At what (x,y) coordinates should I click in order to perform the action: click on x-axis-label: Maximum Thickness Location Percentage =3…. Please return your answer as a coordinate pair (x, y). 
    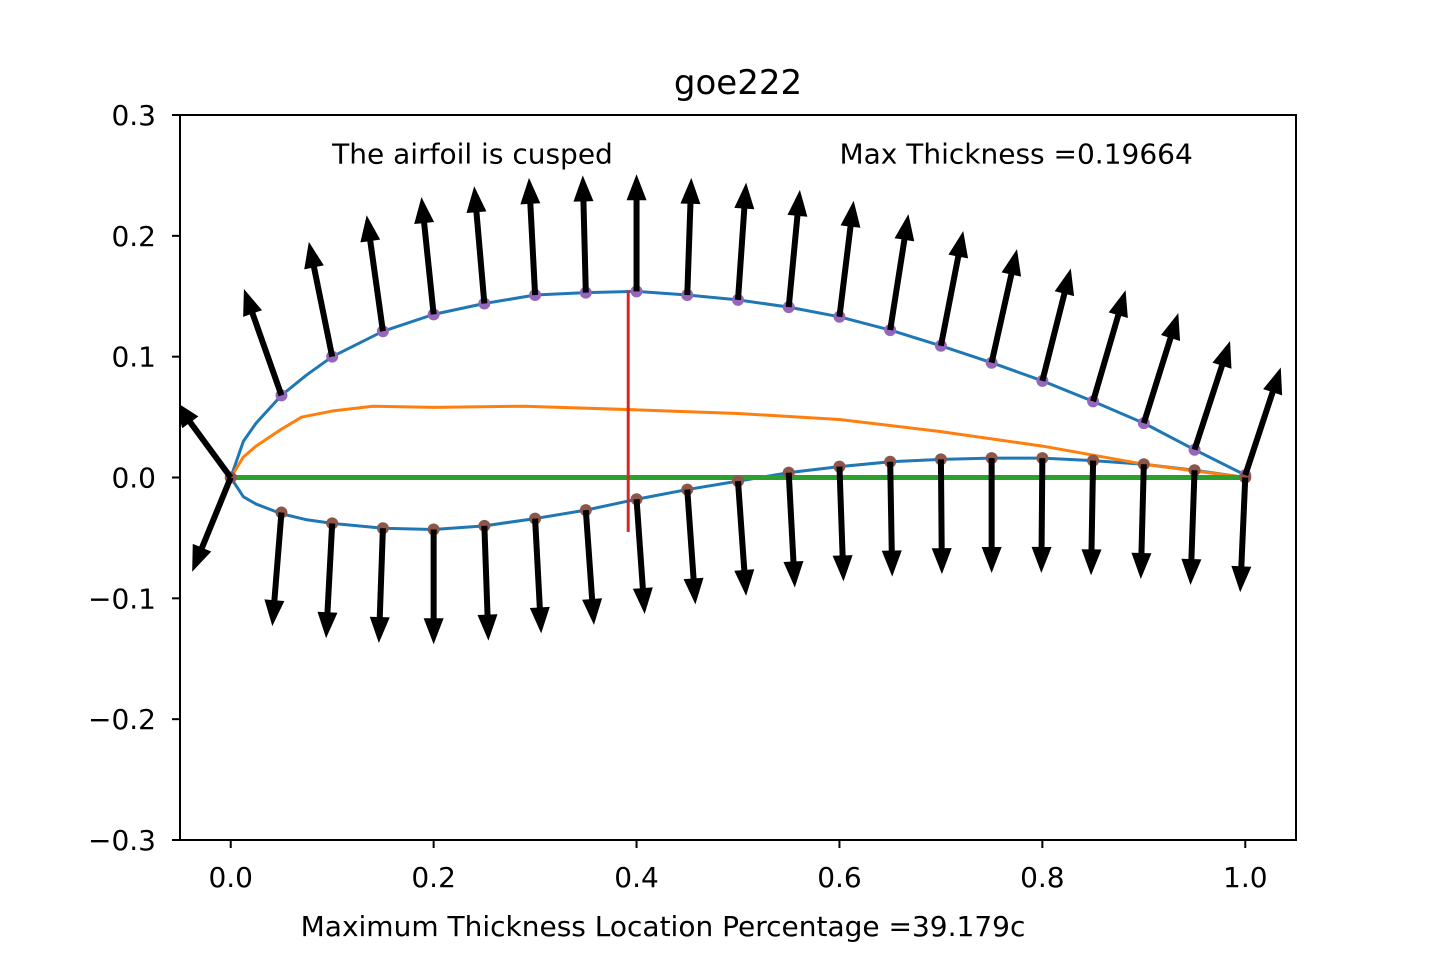
    Looking at the image, I should click on (663, 926).